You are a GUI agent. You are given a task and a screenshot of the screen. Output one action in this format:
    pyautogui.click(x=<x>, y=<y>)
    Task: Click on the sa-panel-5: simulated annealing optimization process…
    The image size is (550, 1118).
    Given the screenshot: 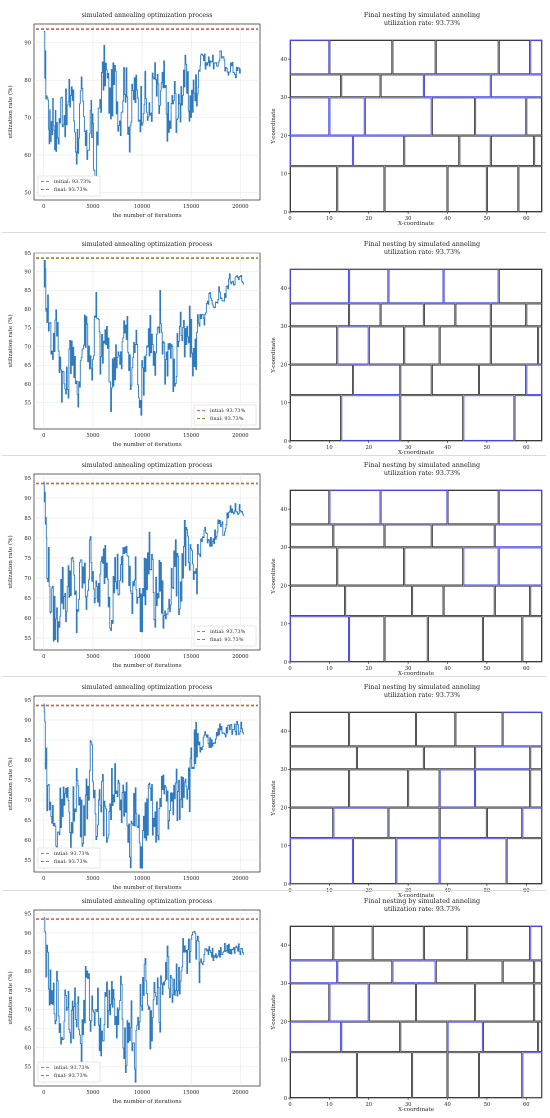 What is the action you would take?
    pyautogui.click(x=135, y=1003)
    